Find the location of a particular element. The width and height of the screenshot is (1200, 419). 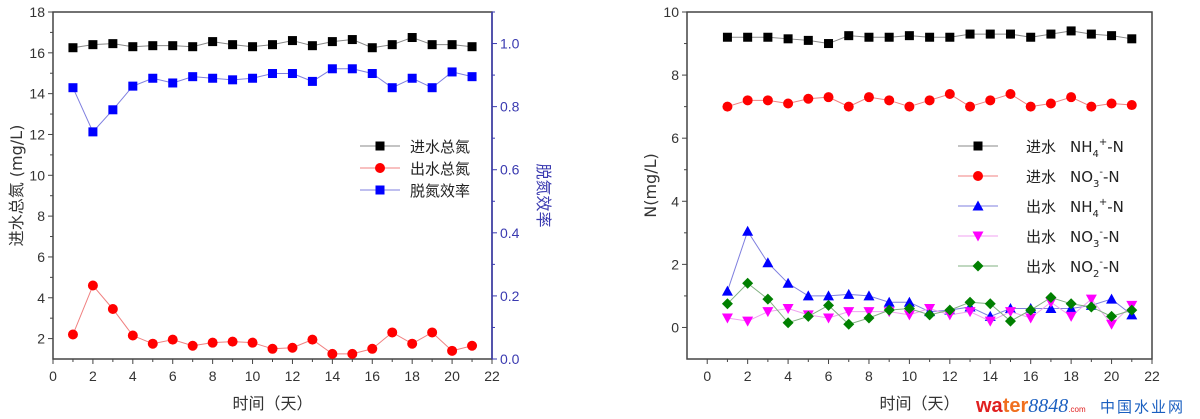

y-axis-label: 进水总氮 (mg/L) is located at coordinates (16, 186).